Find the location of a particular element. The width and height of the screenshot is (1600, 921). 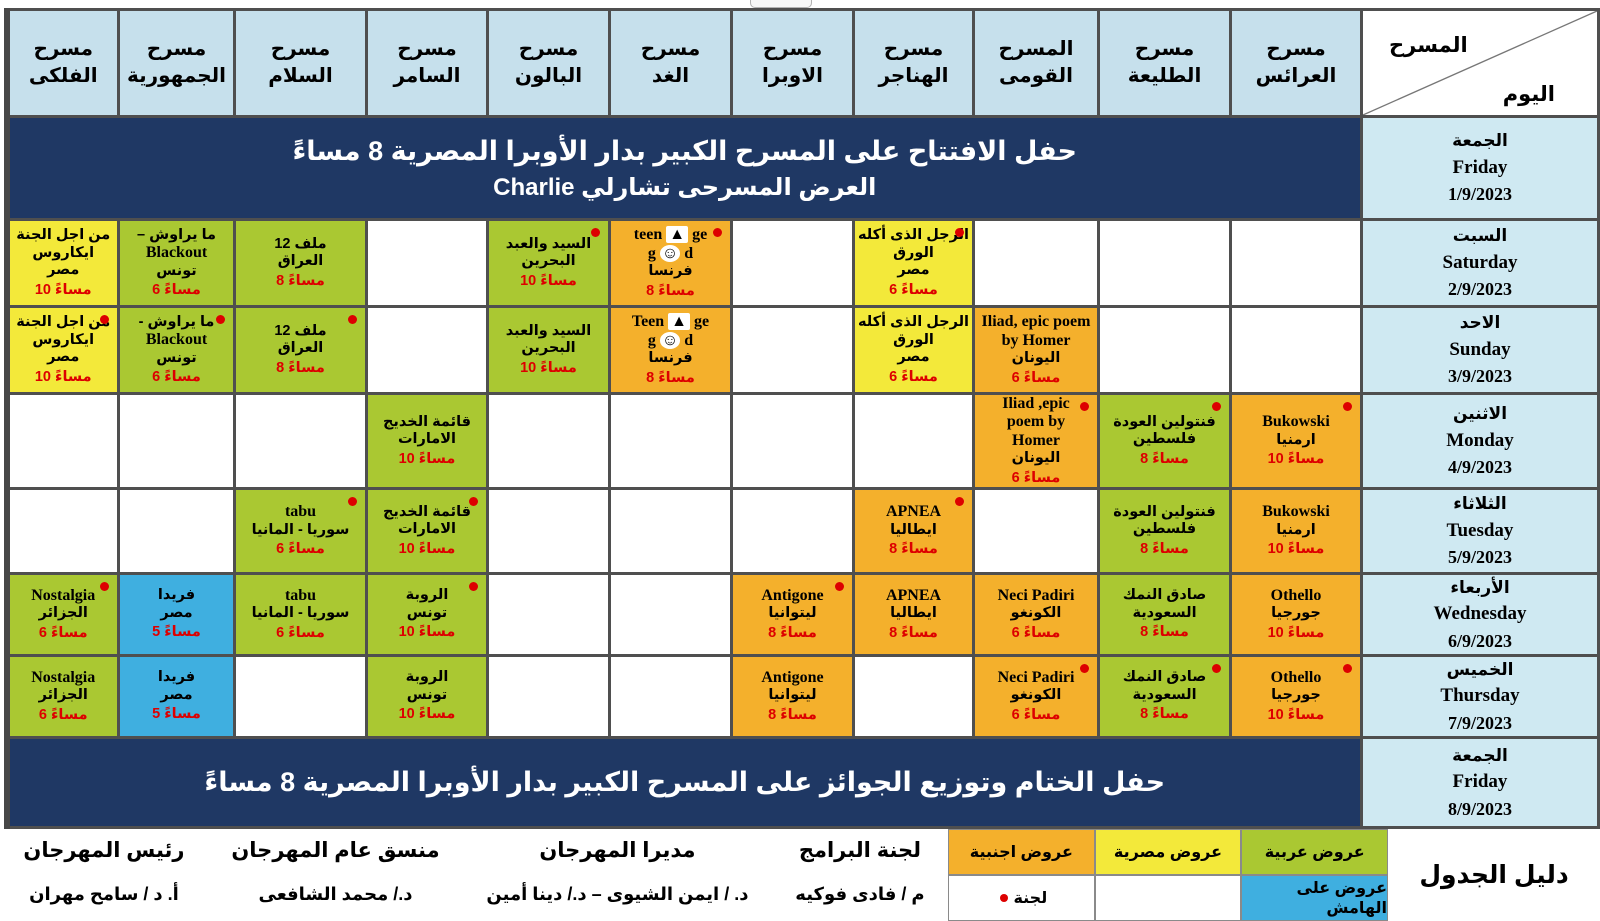

show-text-line: ليتوانيا is located at coordinates (792, 613).